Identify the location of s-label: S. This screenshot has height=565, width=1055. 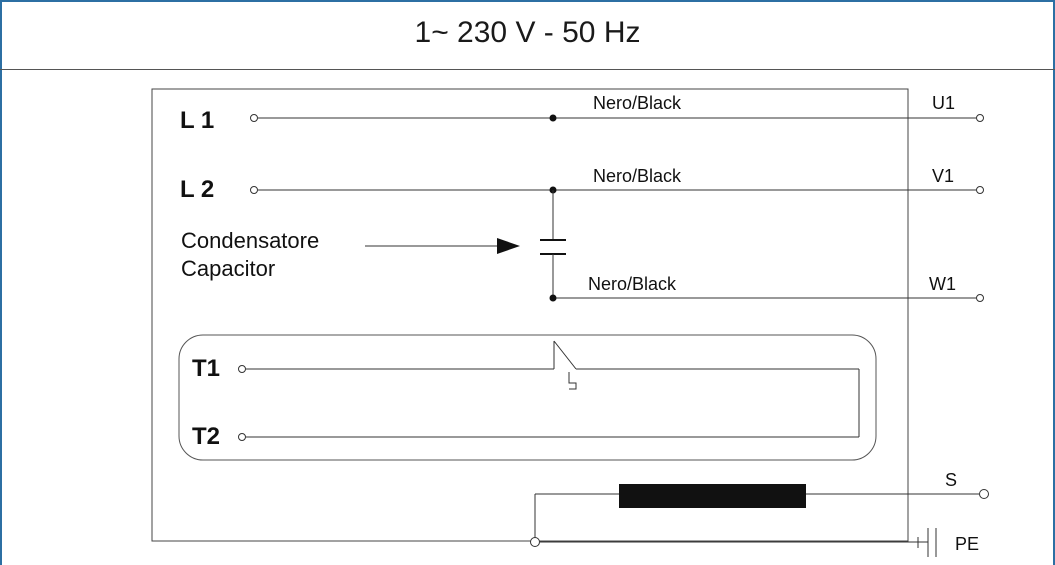
(951, 480).